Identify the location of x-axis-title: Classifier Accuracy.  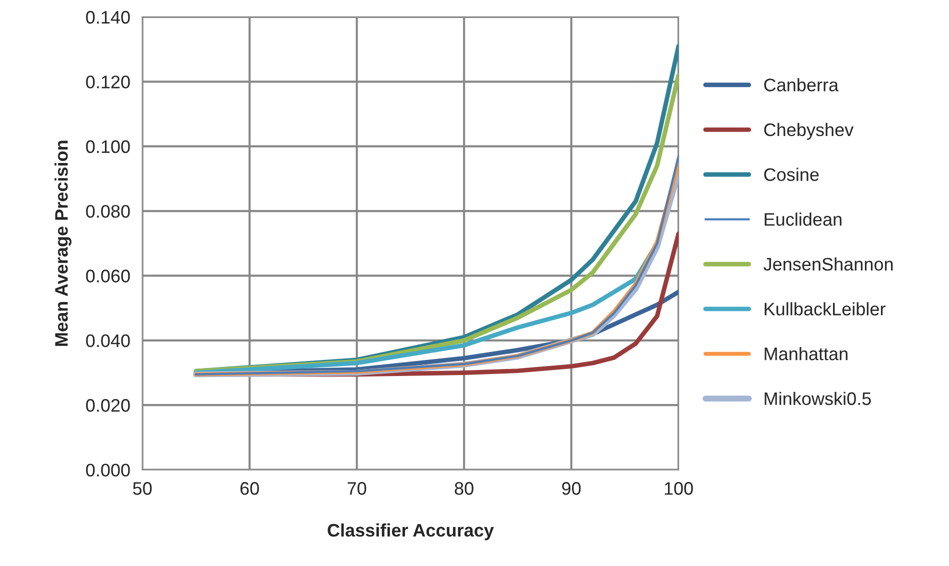
(411, 531).